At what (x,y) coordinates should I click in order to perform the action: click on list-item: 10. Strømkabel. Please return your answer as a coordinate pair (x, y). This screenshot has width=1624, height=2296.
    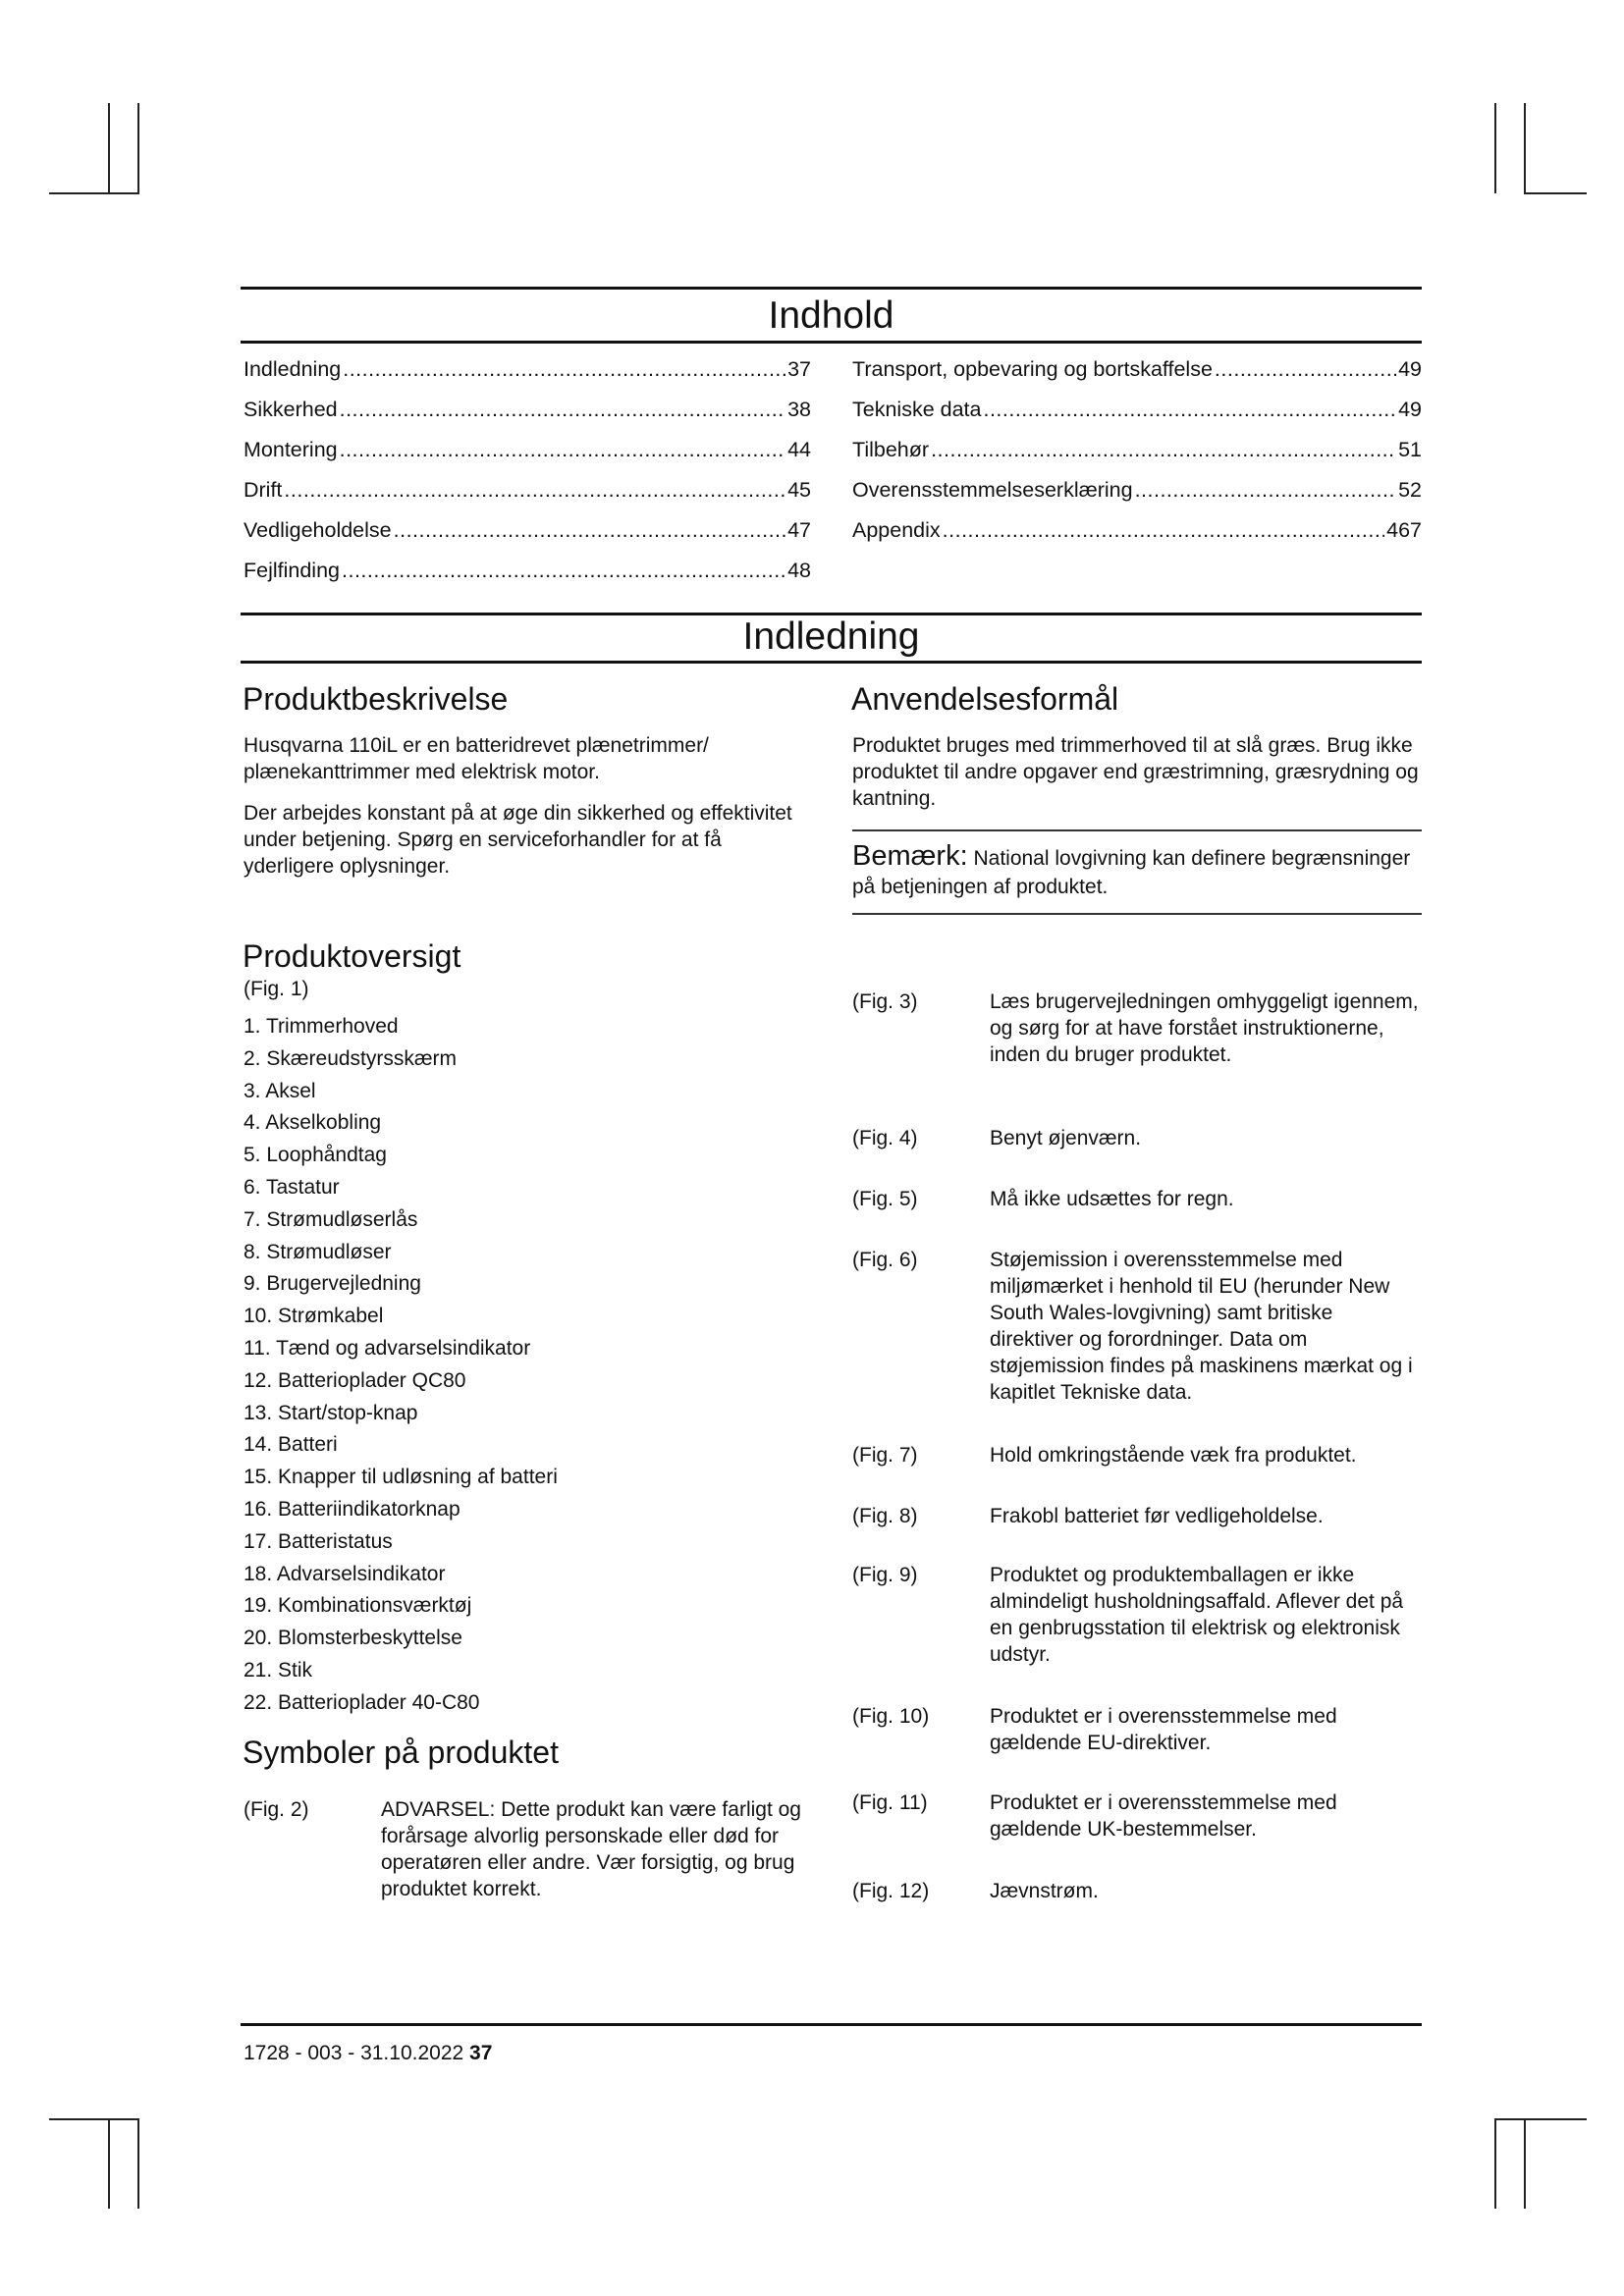
    Looking at the image, I should click on (314, 1317).